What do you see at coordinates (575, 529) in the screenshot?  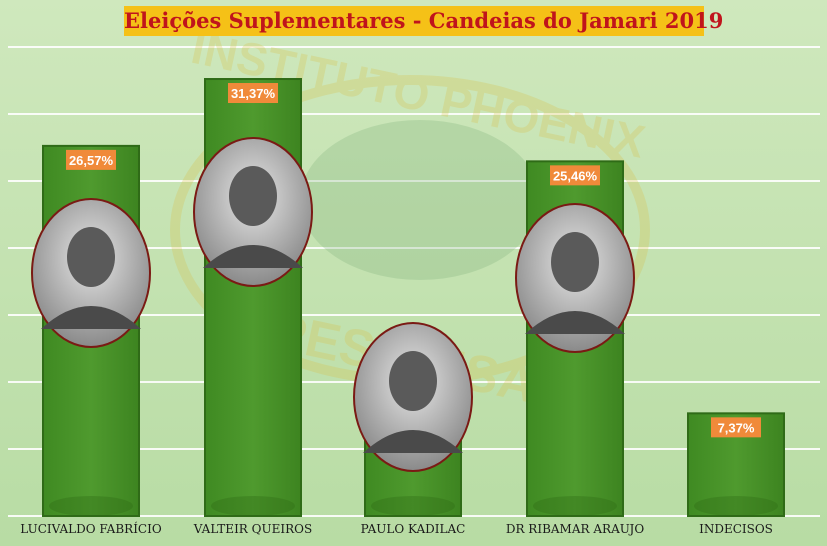 I see `category-label: DR RIBAMAR ARAUJO` at bounding box center [575, 529].